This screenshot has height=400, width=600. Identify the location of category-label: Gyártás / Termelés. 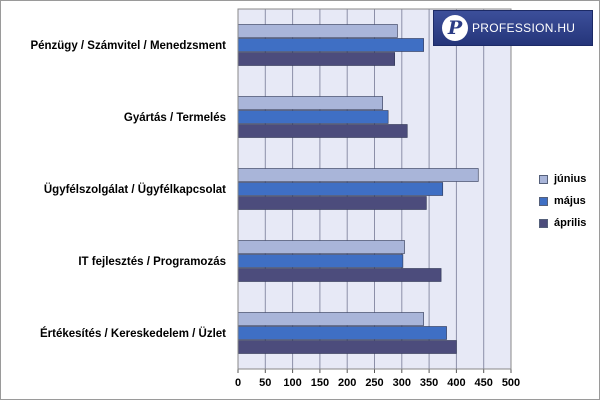
(175, 118).